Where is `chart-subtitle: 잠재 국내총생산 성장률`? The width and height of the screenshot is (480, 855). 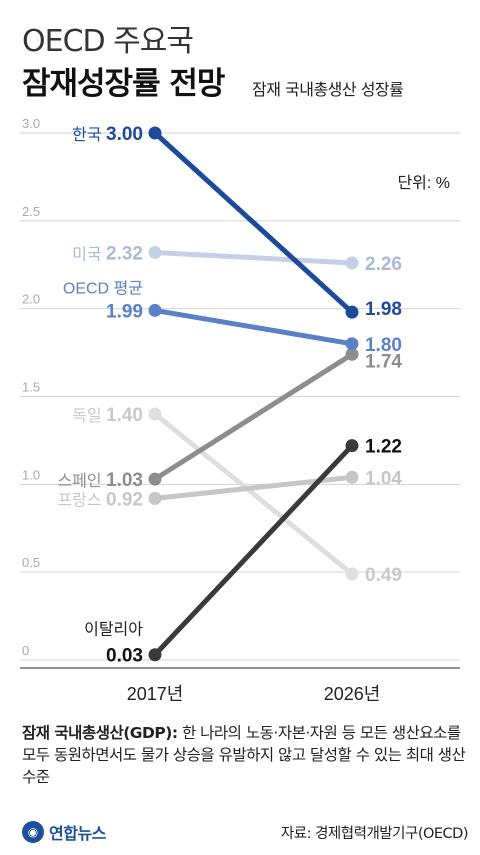 chart-subtitle: 잠재 국내총생산 성장률 is located at coordinates (328, 89).